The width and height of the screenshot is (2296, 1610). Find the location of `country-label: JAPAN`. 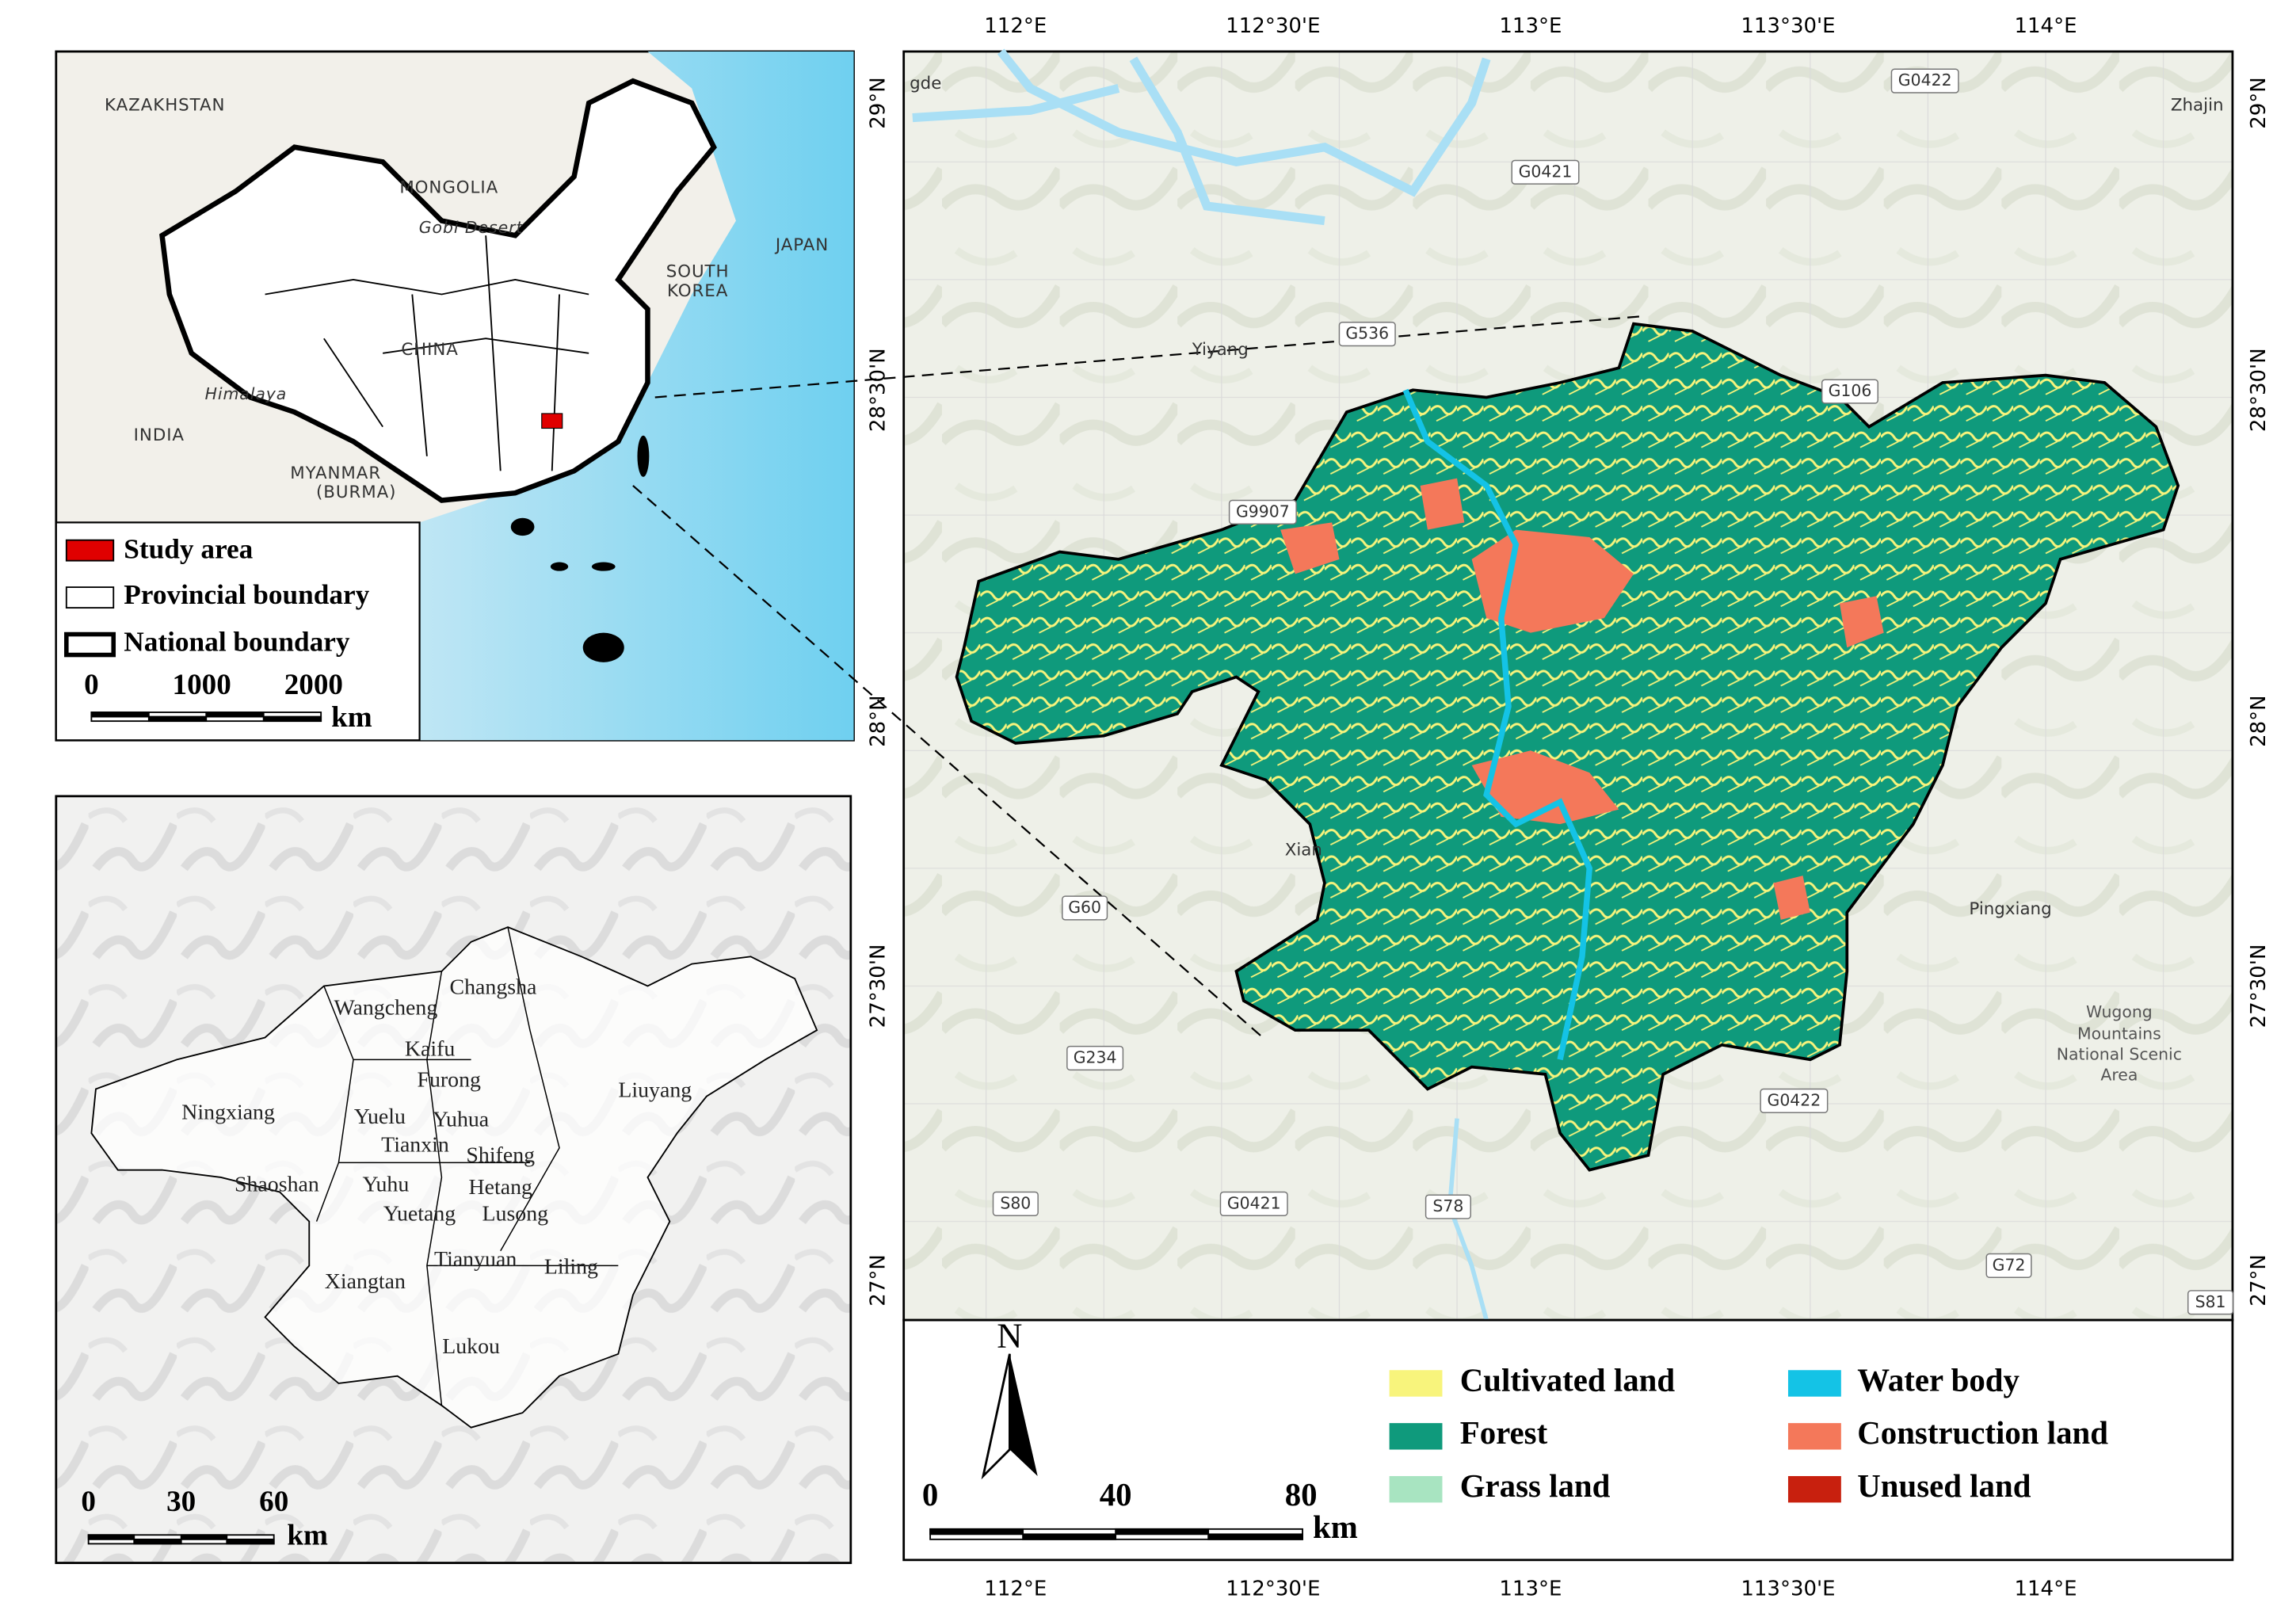

country-label: JAPAN is located at coordinates (801, 245).